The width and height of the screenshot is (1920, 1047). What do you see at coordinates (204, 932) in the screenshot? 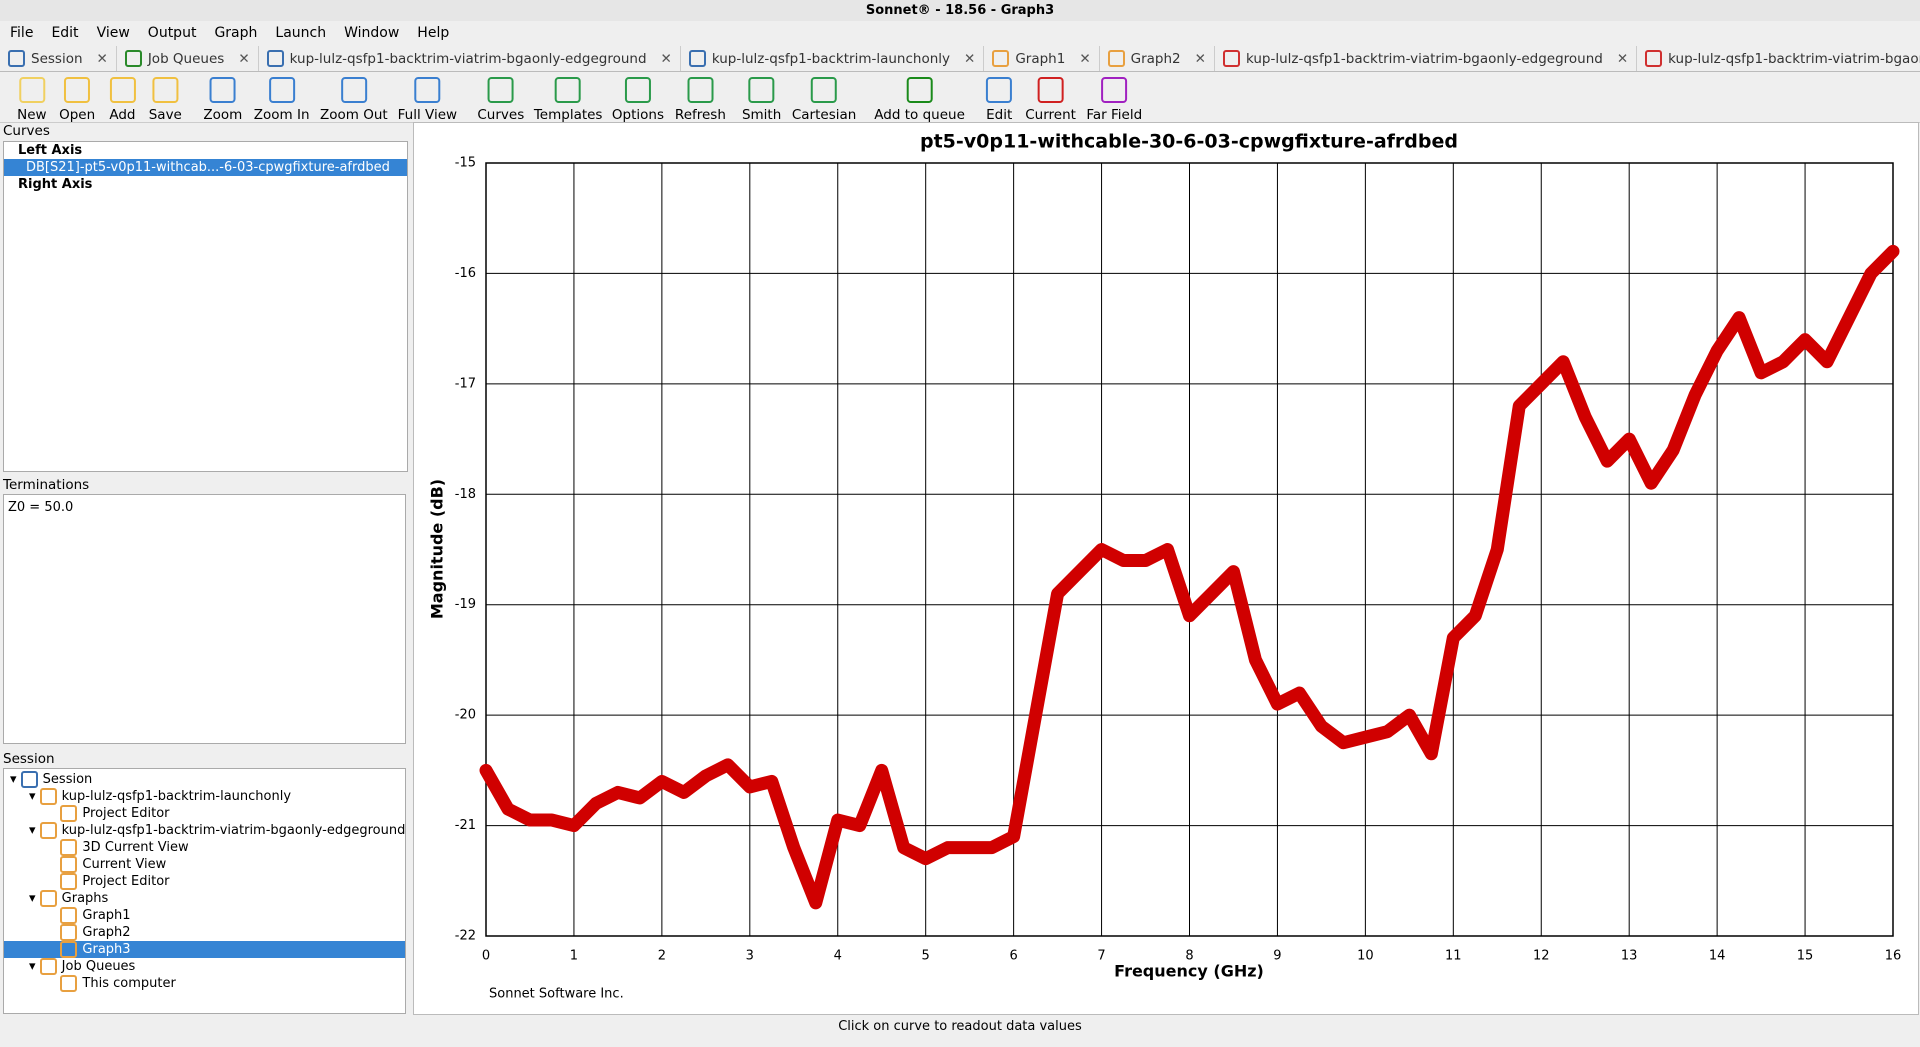
I see `tree-item: Graph2` at bounding box center [204, 932].